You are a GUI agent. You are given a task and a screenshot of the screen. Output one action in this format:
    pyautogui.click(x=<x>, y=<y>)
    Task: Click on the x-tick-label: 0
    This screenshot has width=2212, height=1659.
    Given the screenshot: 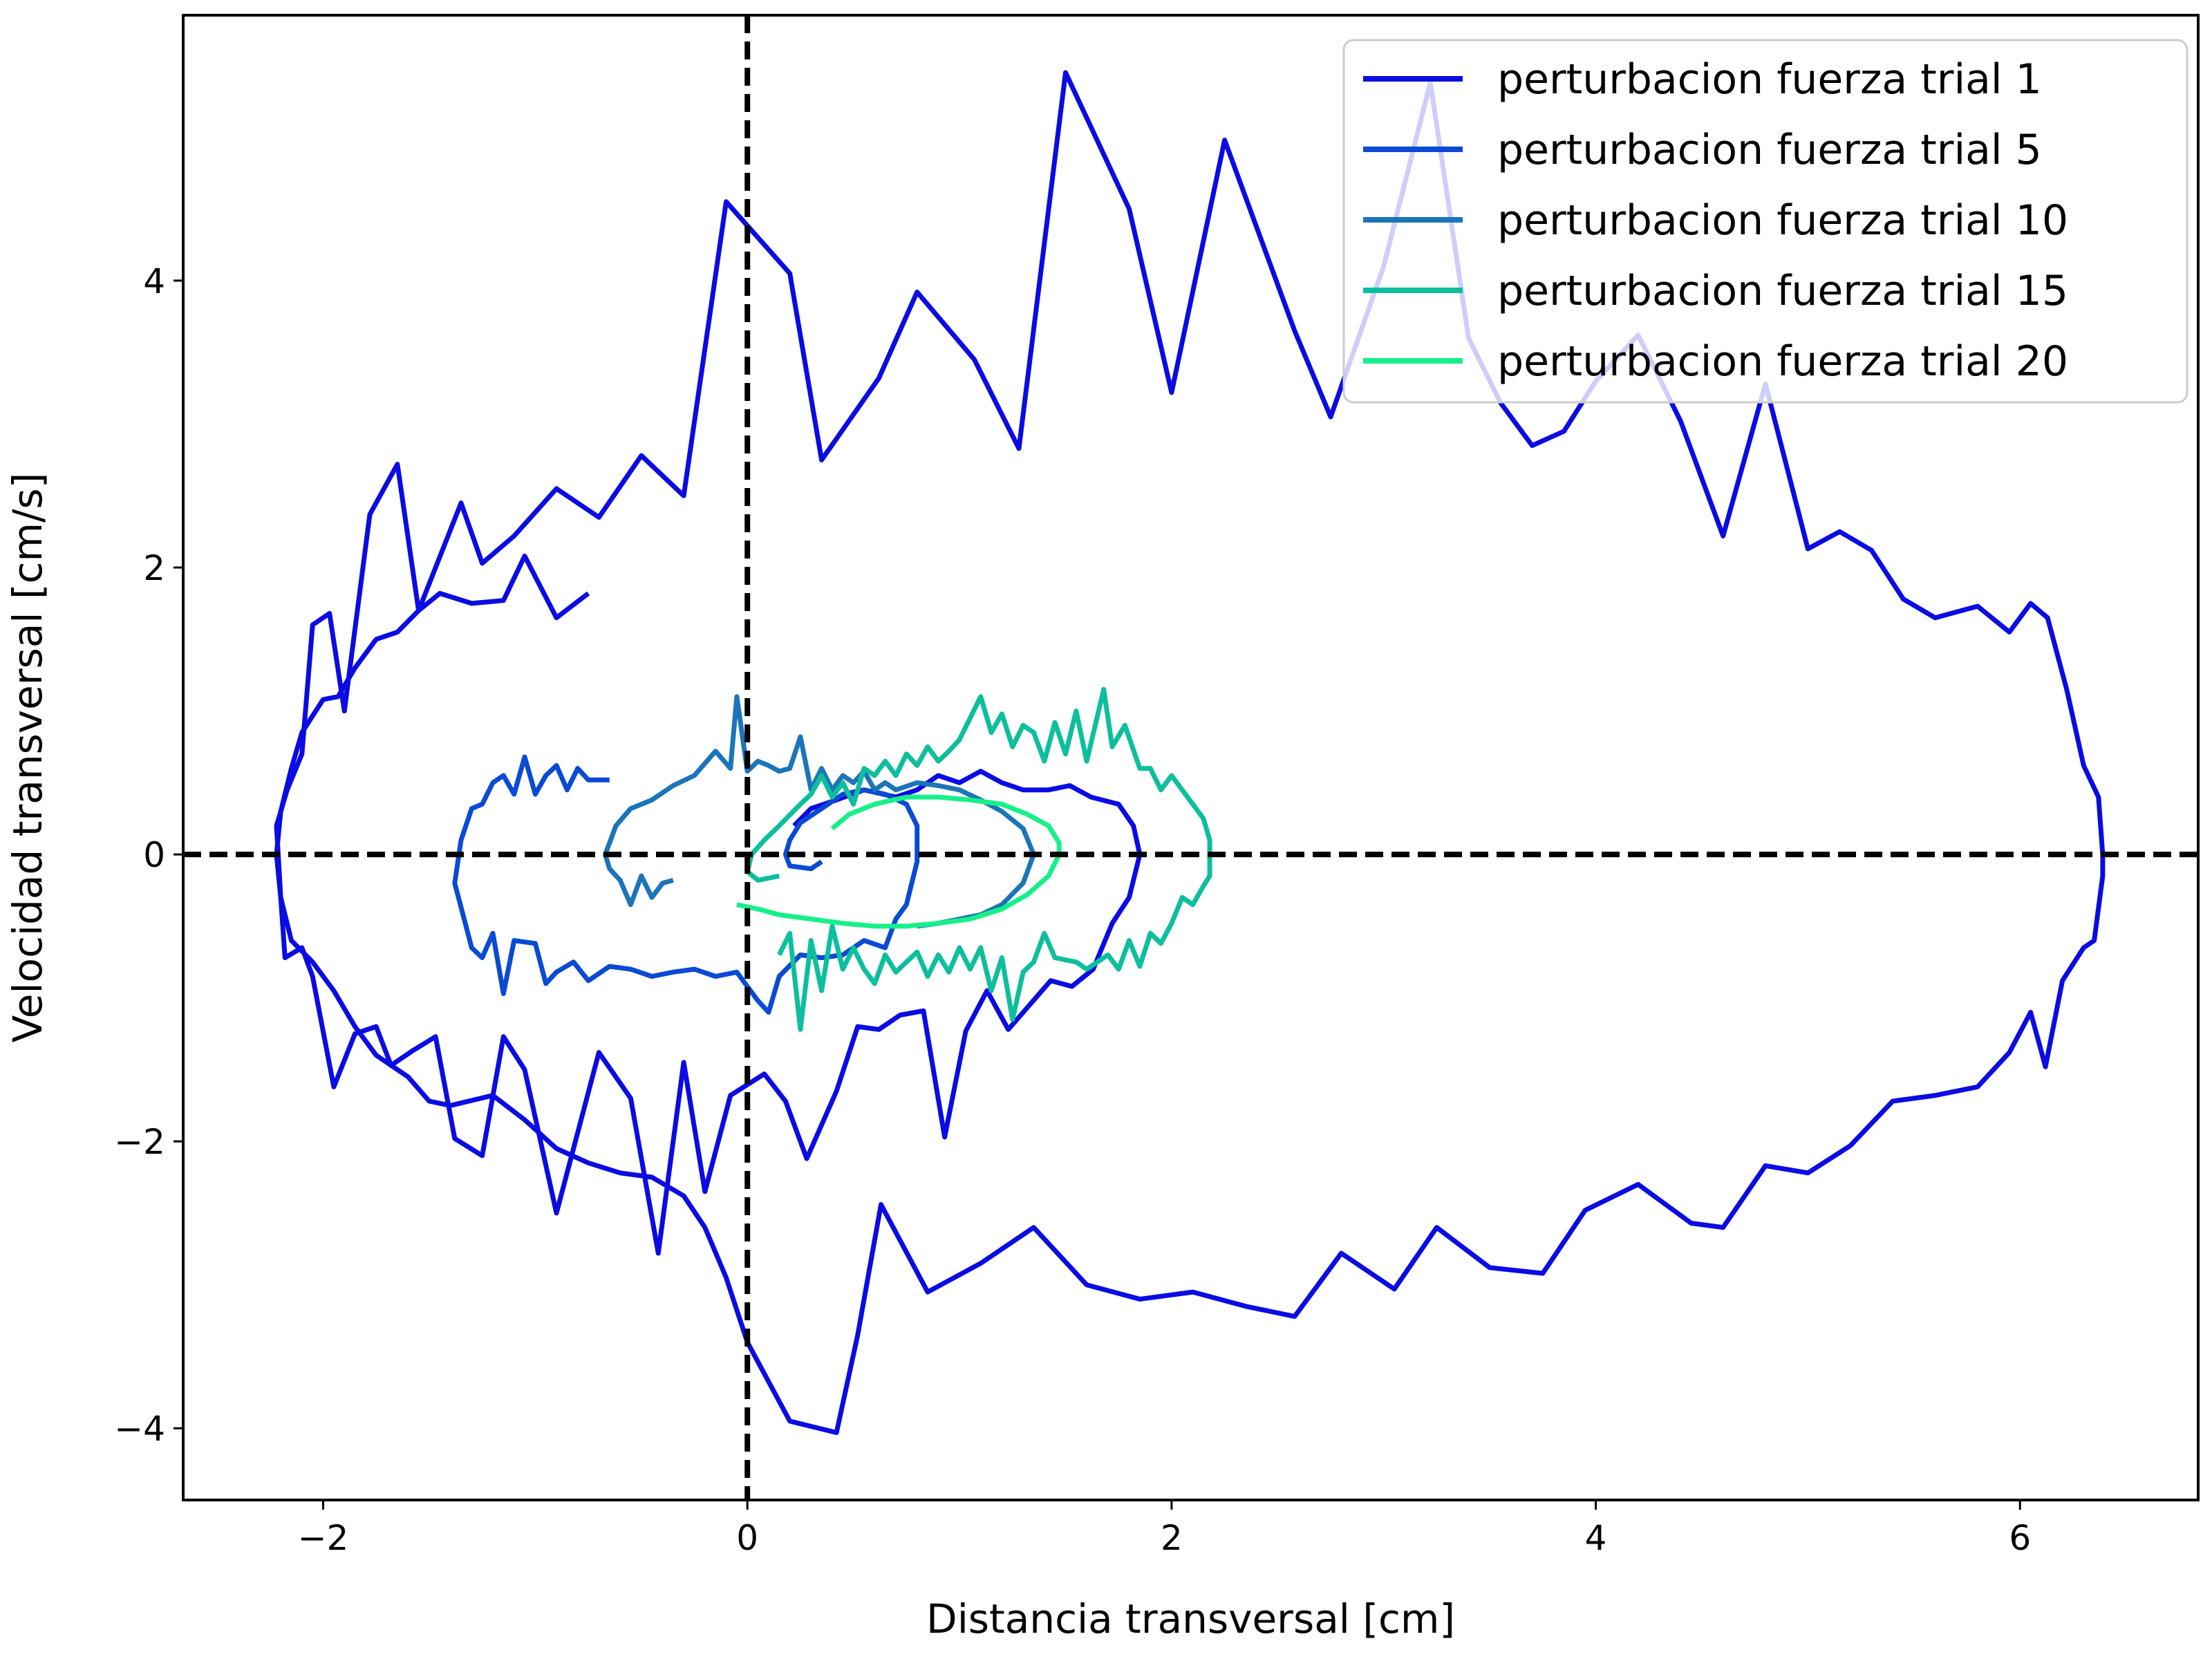 What is the action you would take?
    pyautogui.click(x=747, y=1538)
    